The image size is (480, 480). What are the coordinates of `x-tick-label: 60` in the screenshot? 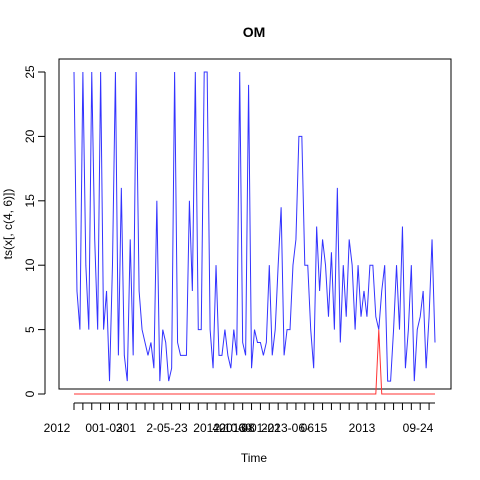 It's located at (245, 428).